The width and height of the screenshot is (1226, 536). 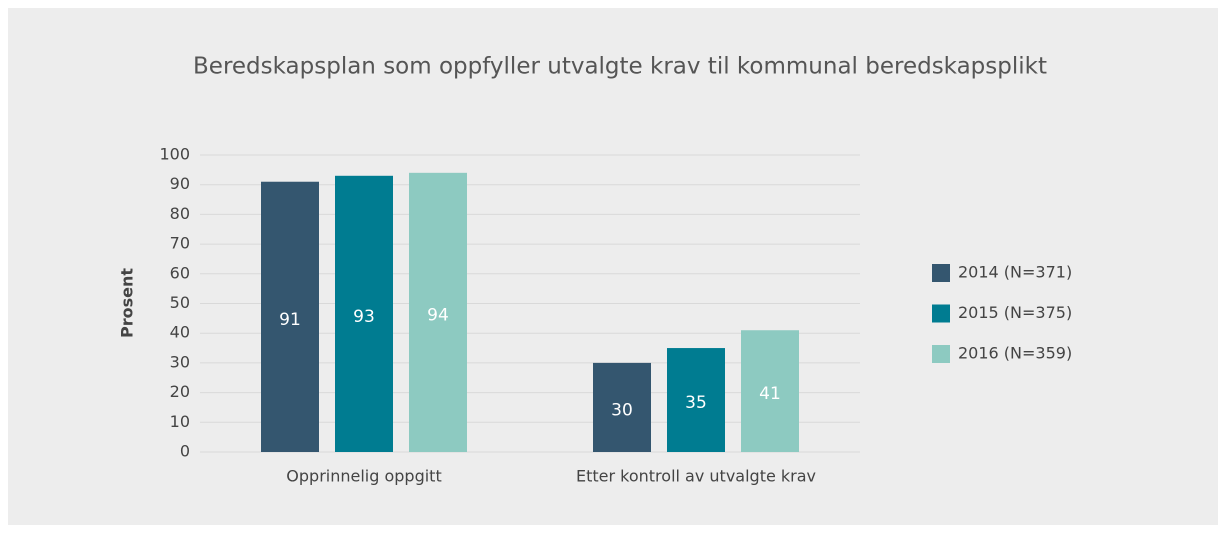 I want to click on y-tick-label: 10, so click(x=180, y=421).